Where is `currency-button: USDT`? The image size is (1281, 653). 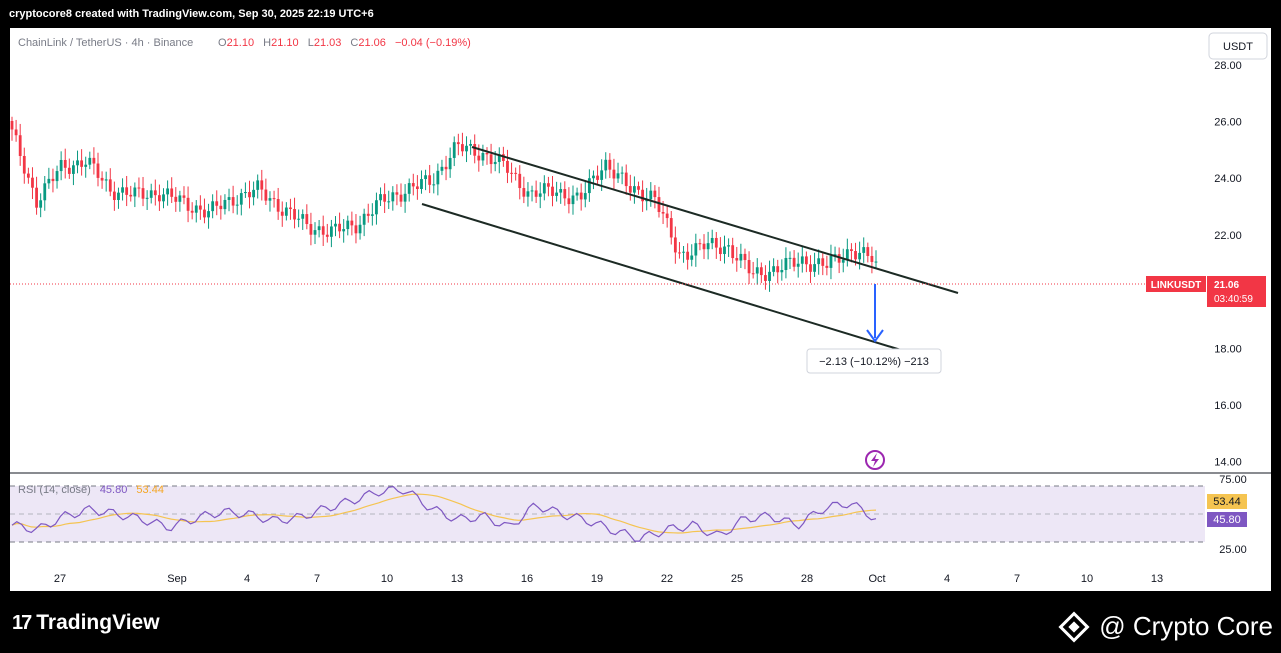
currency-button: USDT is located at coordinates (1238, 46).